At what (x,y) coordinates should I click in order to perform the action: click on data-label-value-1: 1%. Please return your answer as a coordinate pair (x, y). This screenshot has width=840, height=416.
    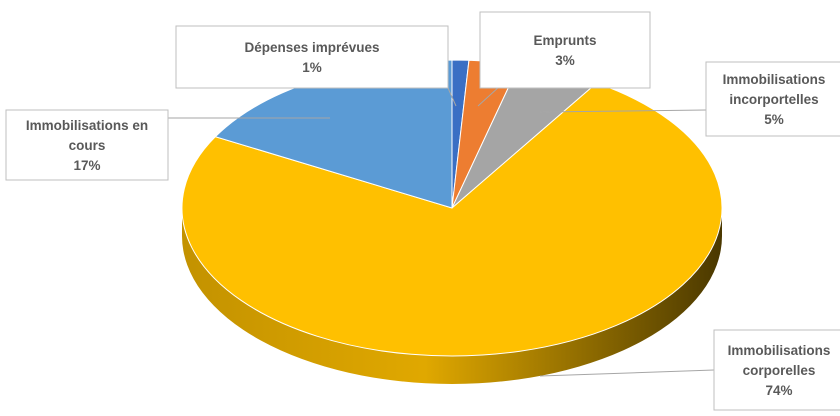
    Looking at the image, I should click on (312, 67).